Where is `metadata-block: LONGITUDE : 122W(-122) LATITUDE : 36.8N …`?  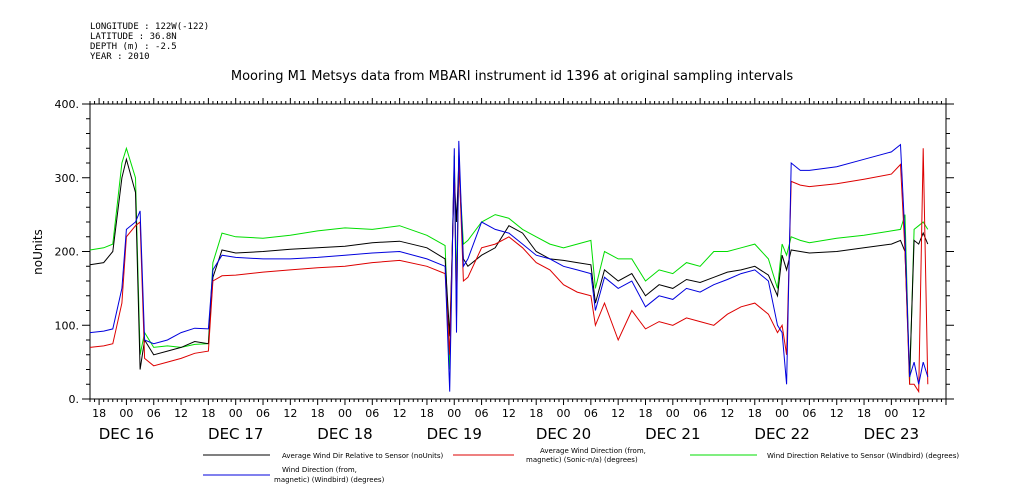 metadata-block: LONGITUDE : 122W(-122) LATITUDE : 36.8N … is located at coordinates (149, 42).